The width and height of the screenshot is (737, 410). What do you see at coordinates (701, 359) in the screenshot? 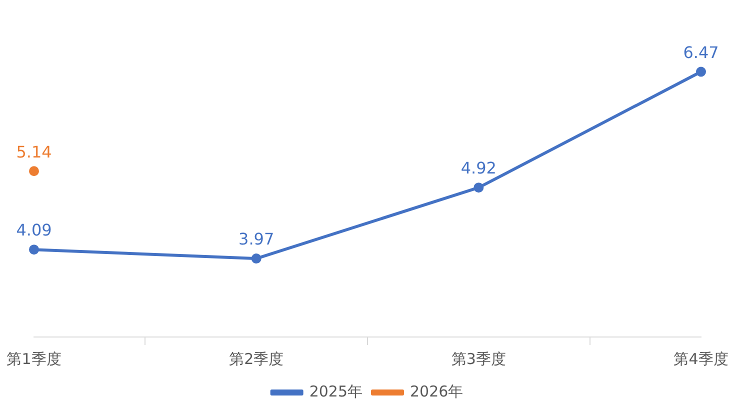
I see `x-tick-label: 第4季度` at bounding box center [701, 359].